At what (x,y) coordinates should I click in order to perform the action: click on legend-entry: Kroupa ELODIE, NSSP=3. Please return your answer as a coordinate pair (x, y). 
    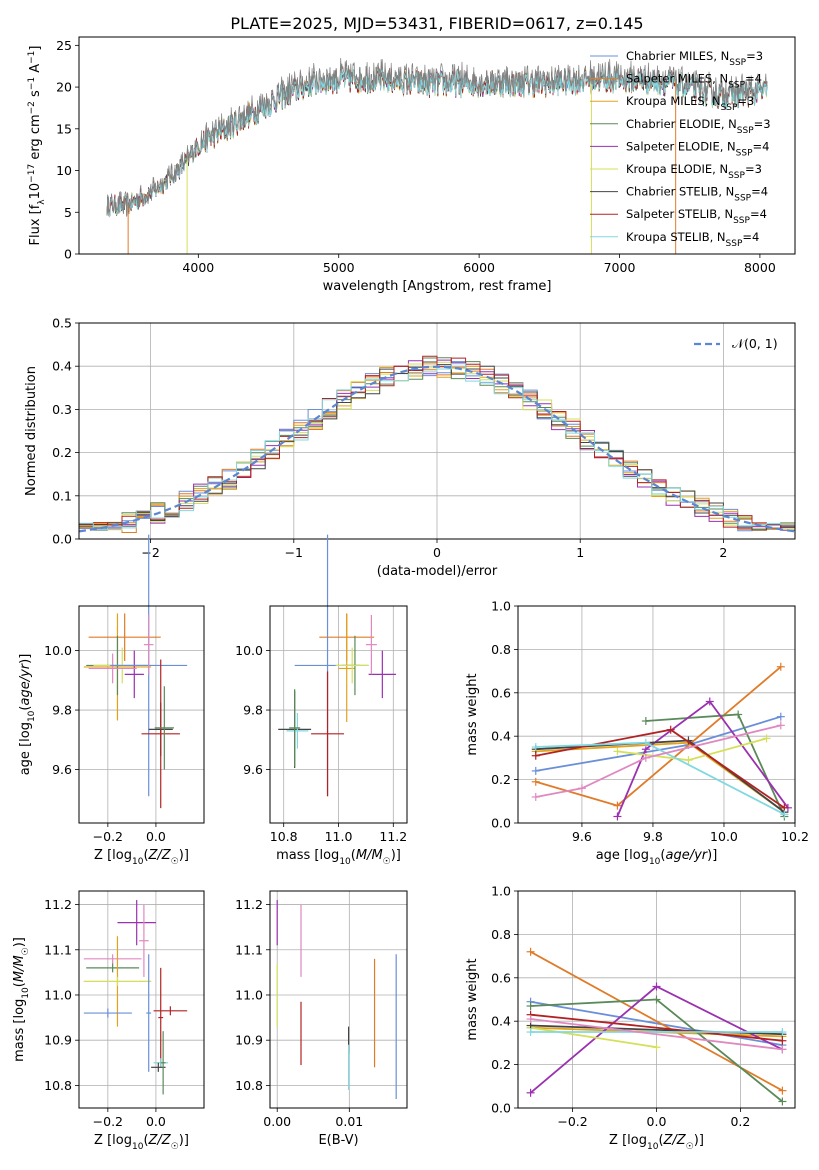
    Looking at the image, I should click on (694, 171).